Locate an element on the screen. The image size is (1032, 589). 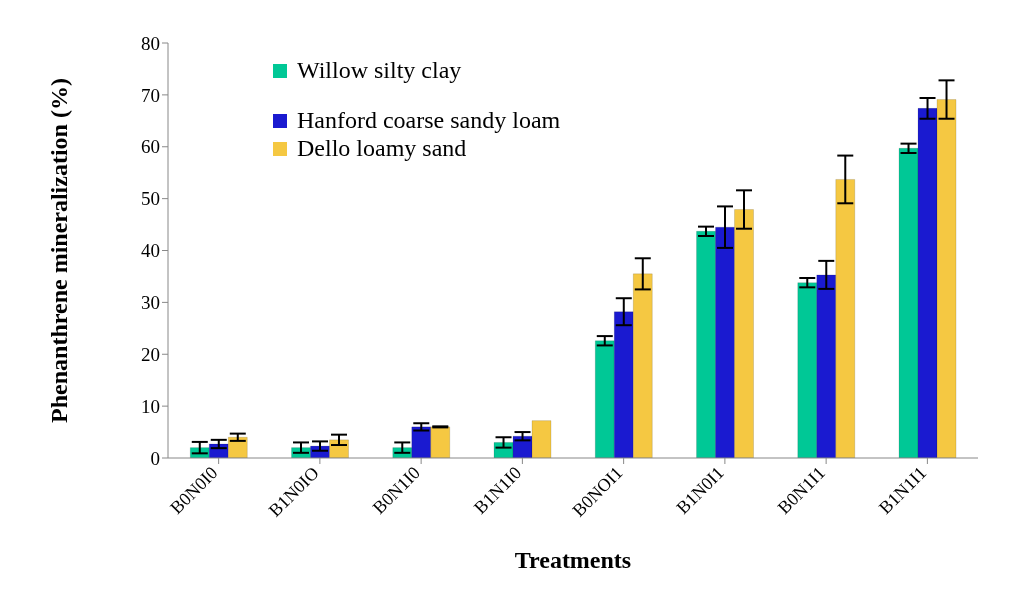
y-tick-label: 80 is located at coordinates (150, 43).